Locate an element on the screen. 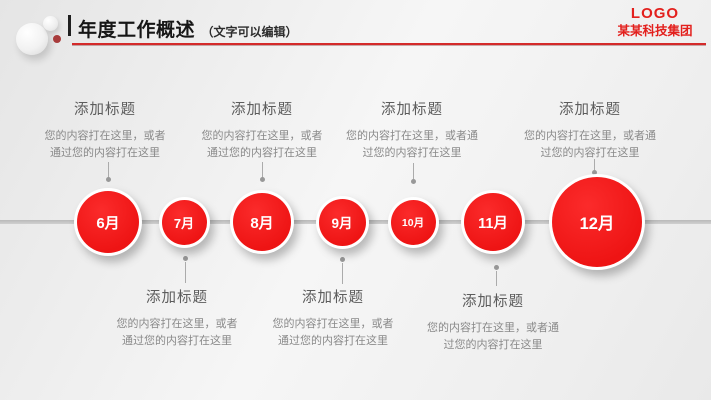 The image size is (711, 400). connector-line-top-jun is located at coordinates (108, 170).